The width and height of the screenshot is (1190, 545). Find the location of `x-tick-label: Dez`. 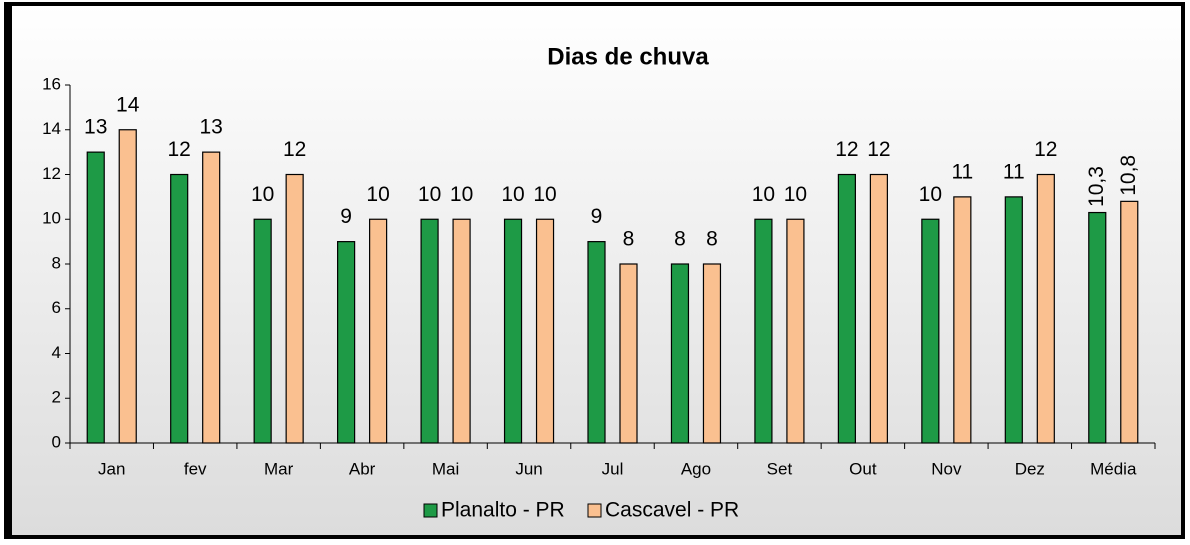

x-tick-label: Dez is located at coordinates (1030, 468).